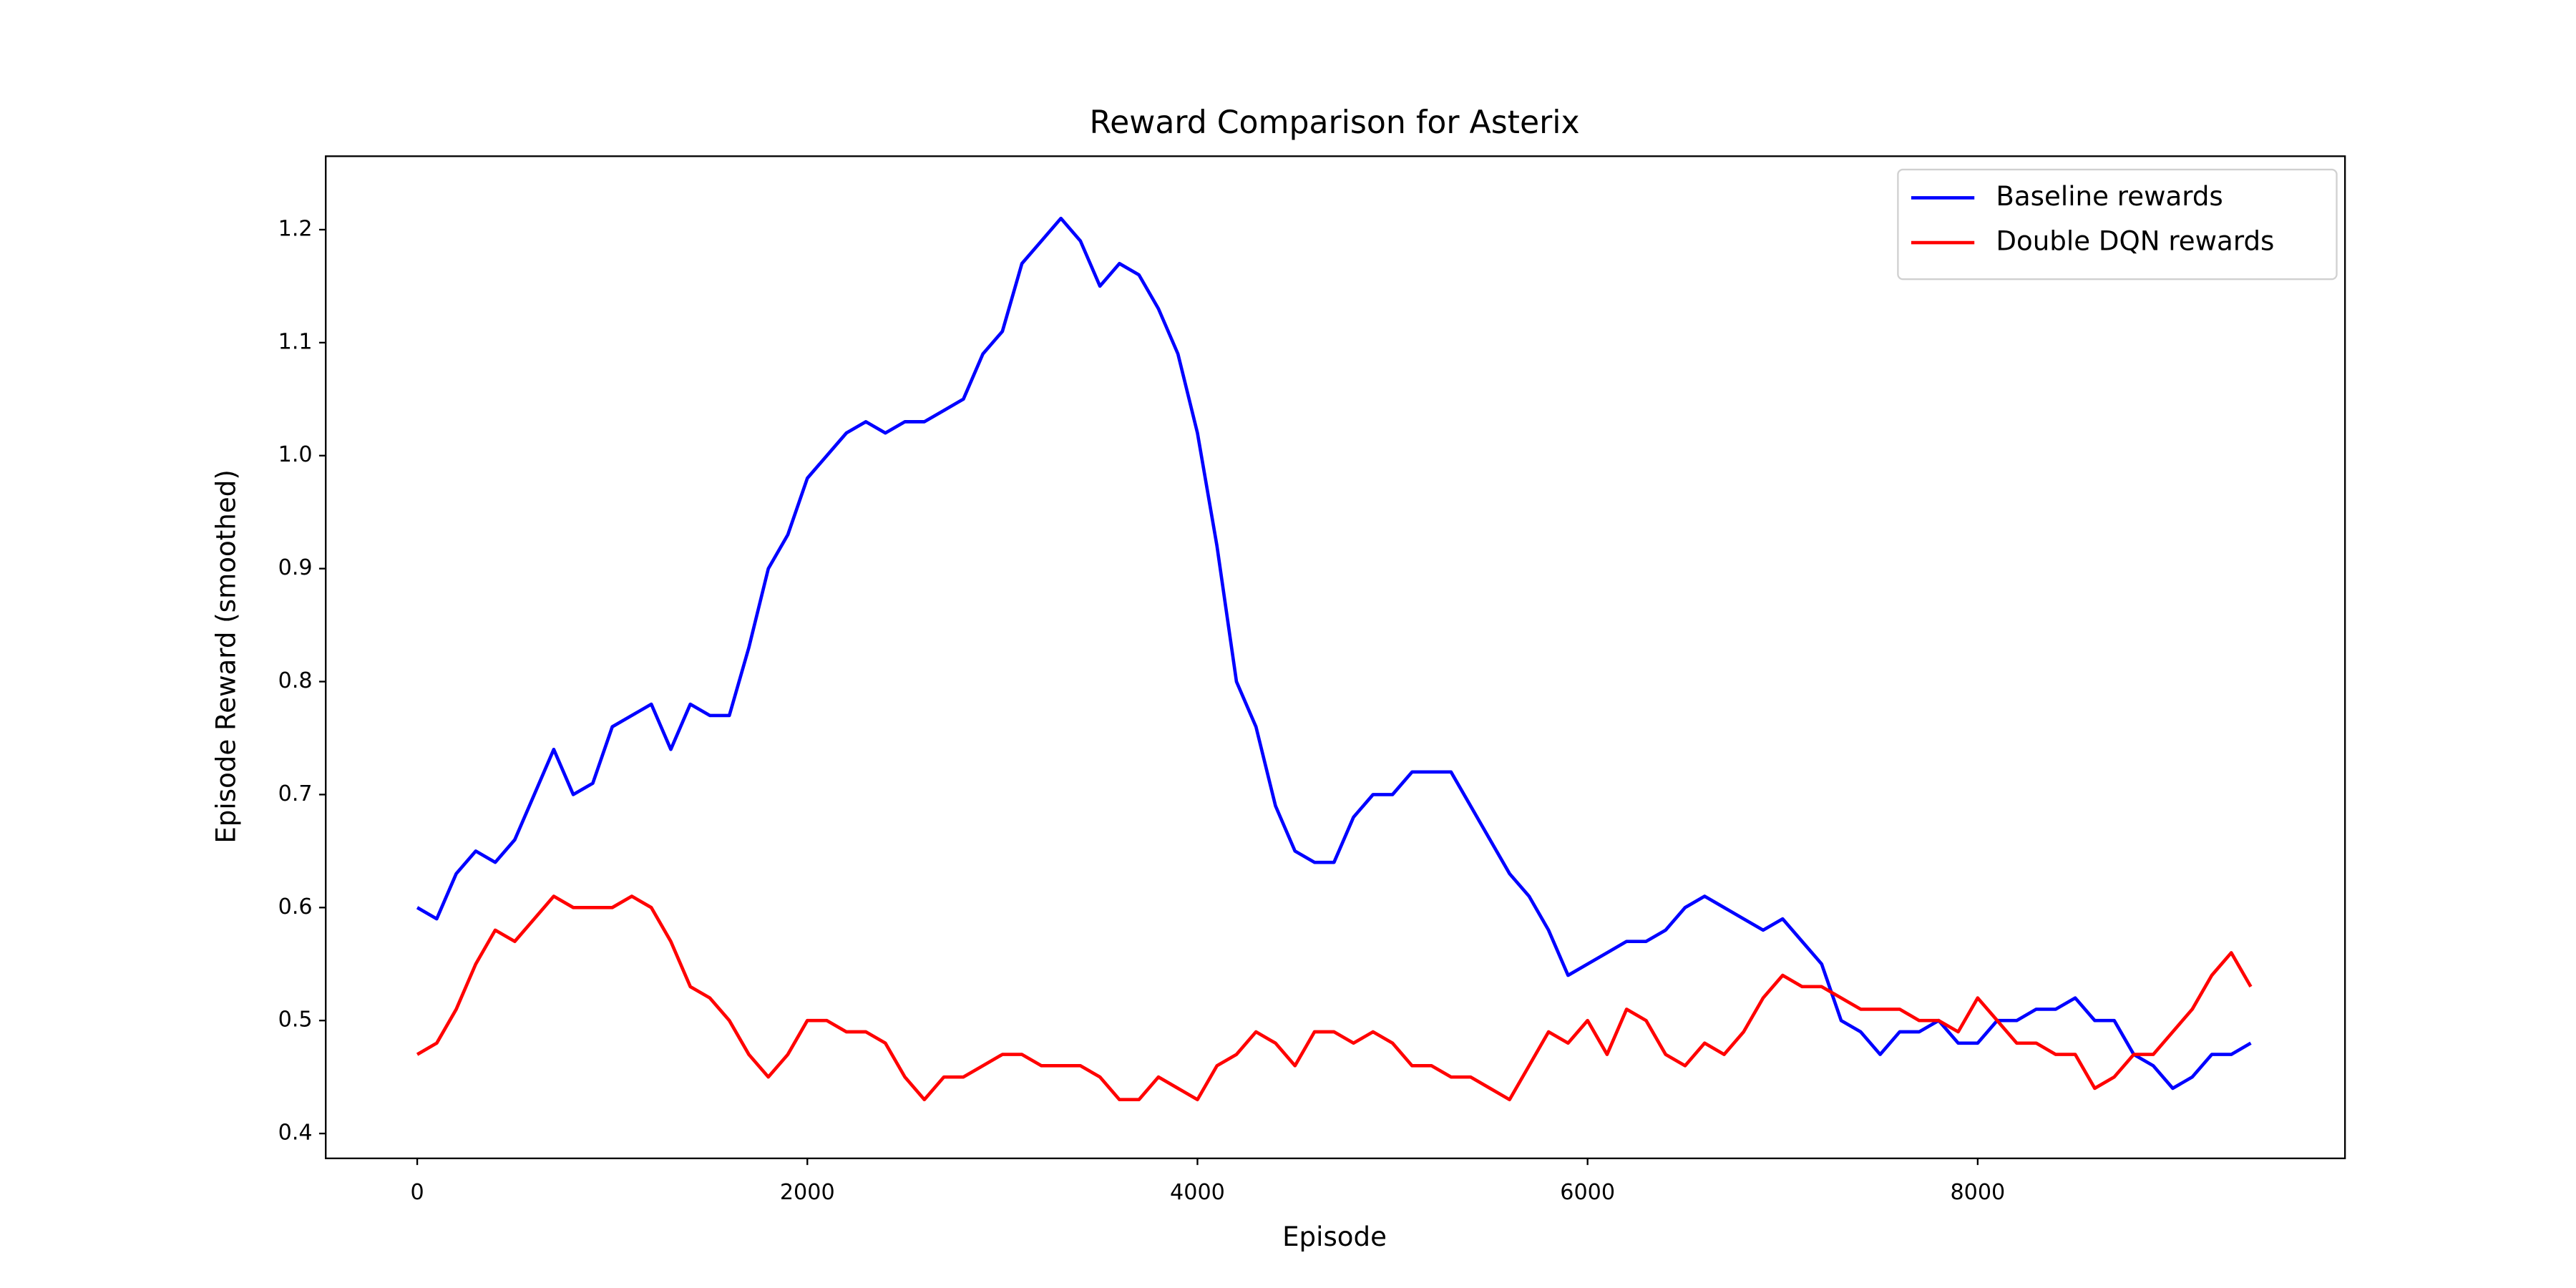 This screenshot has height=1288, width=2576. Describe the element at coordinates (295, 567) in the screenshot. I see `y-tick-label: 0.9` at that location.